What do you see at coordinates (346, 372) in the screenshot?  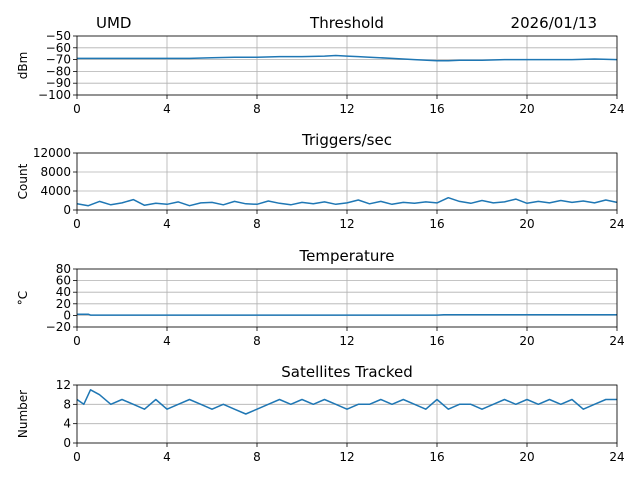 I see `panel-title: Satellites Tracked` at bounding box center [346, 372].